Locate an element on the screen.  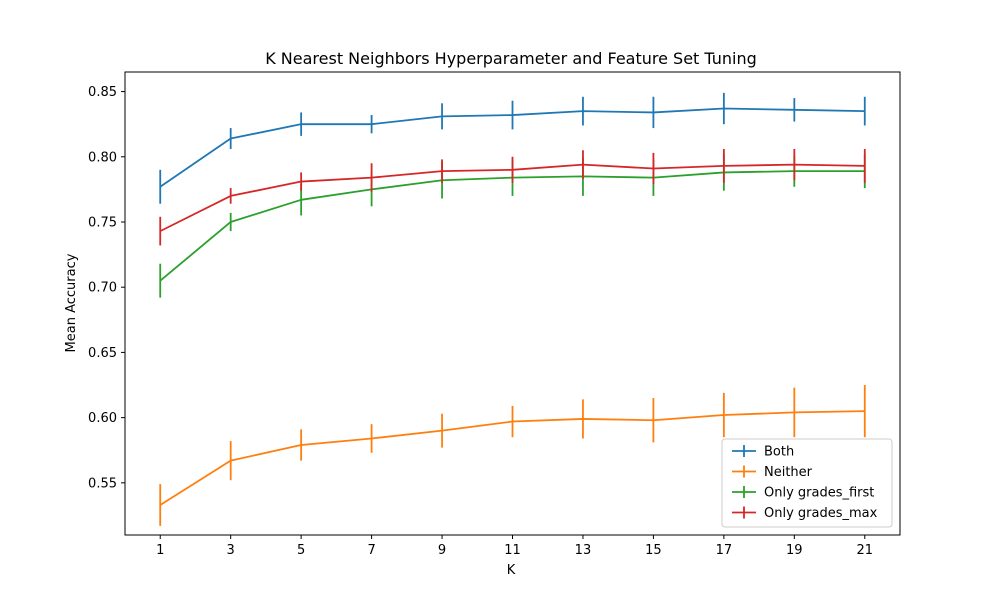
legend-label: Both is located at coordinates (779, 452).